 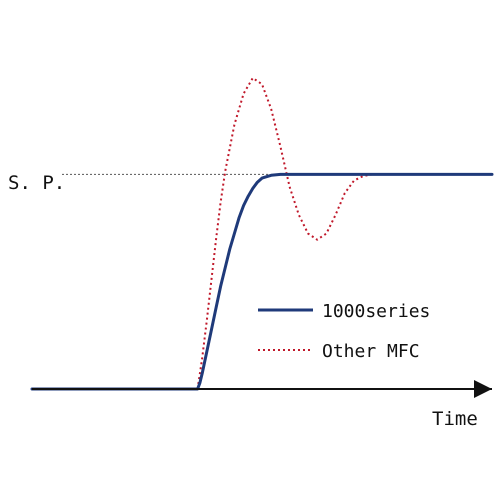 I want to click on legend-entry-other-mfc: Other MFC, so click(x=339, y=351).